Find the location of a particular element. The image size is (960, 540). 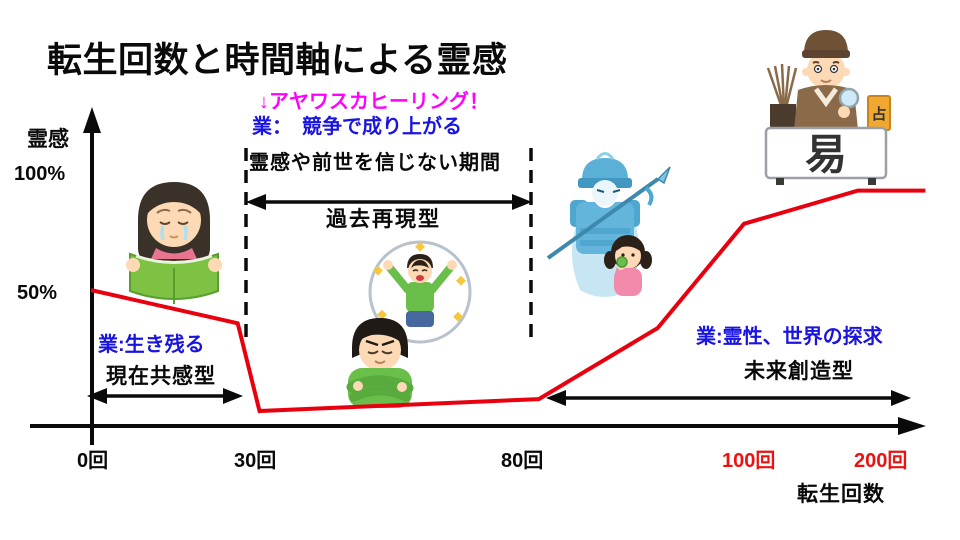

x-tick-30: 30回 is located at coordinates (255, 461).